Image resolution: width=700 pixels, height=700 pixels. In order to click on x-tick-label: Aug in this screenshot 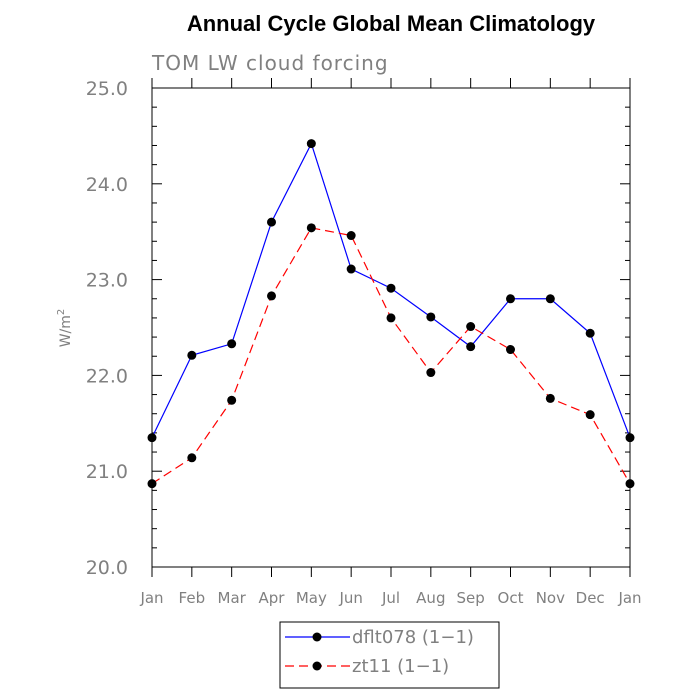, I will do `click(430, 598)`.